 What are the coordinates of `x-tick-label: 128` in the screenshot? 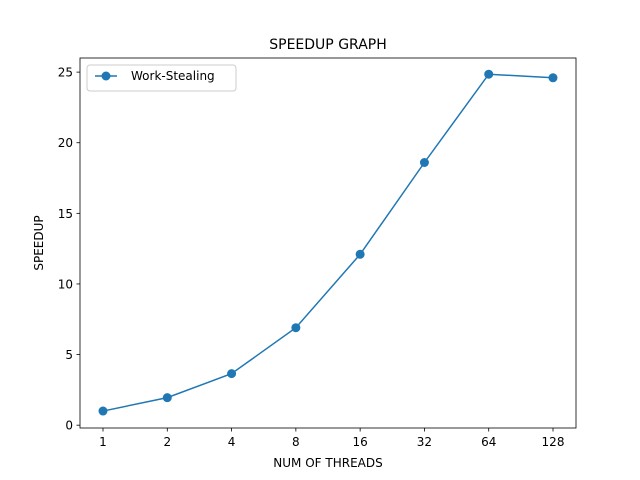 It's located at (553, 442).